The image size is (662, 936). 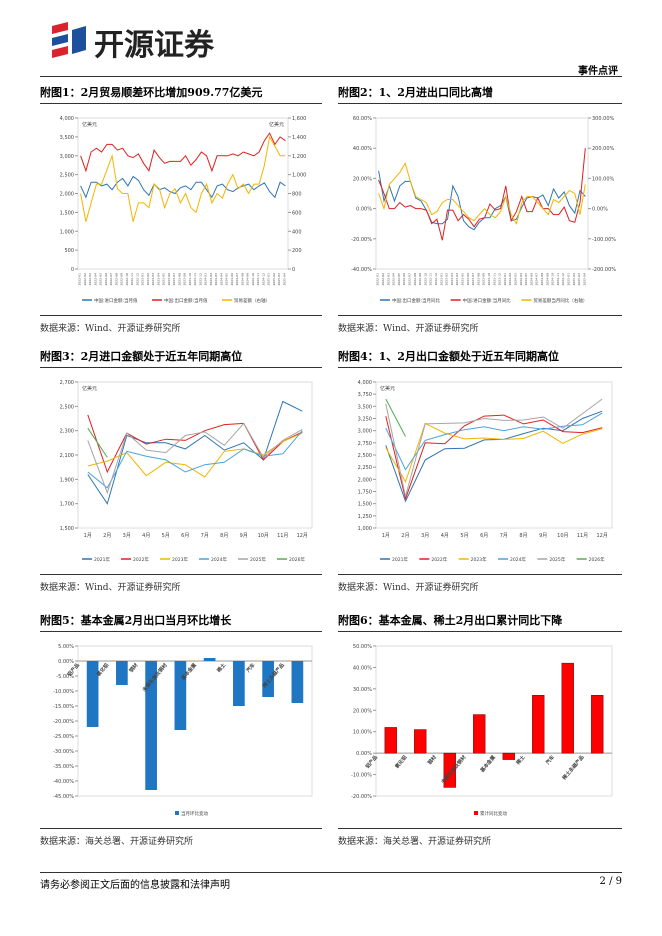 I want to click on y-tick-label: 40.00%, so click(x=362, y=668).